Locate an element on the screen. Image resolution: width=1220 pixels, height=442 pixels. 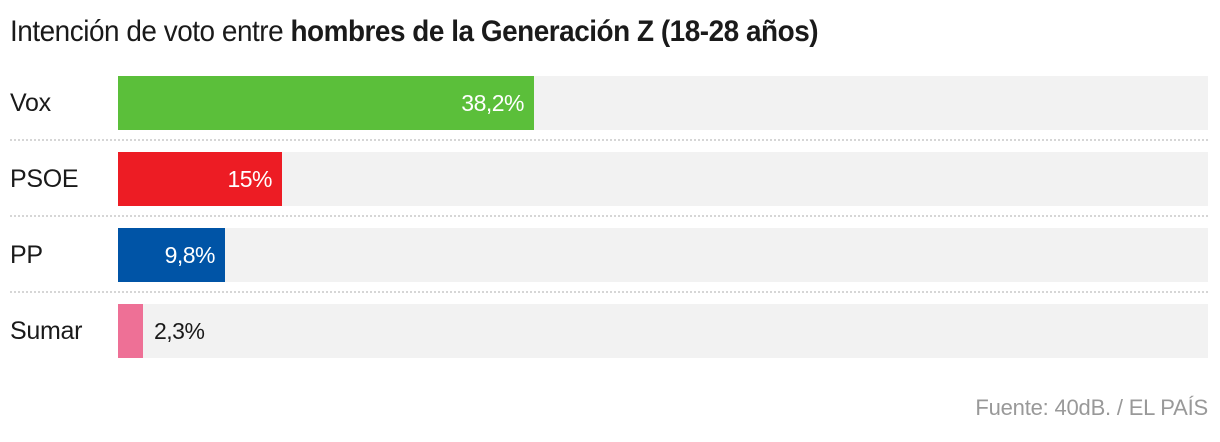
bar-value: 15% is located at coordinates (249, 179).